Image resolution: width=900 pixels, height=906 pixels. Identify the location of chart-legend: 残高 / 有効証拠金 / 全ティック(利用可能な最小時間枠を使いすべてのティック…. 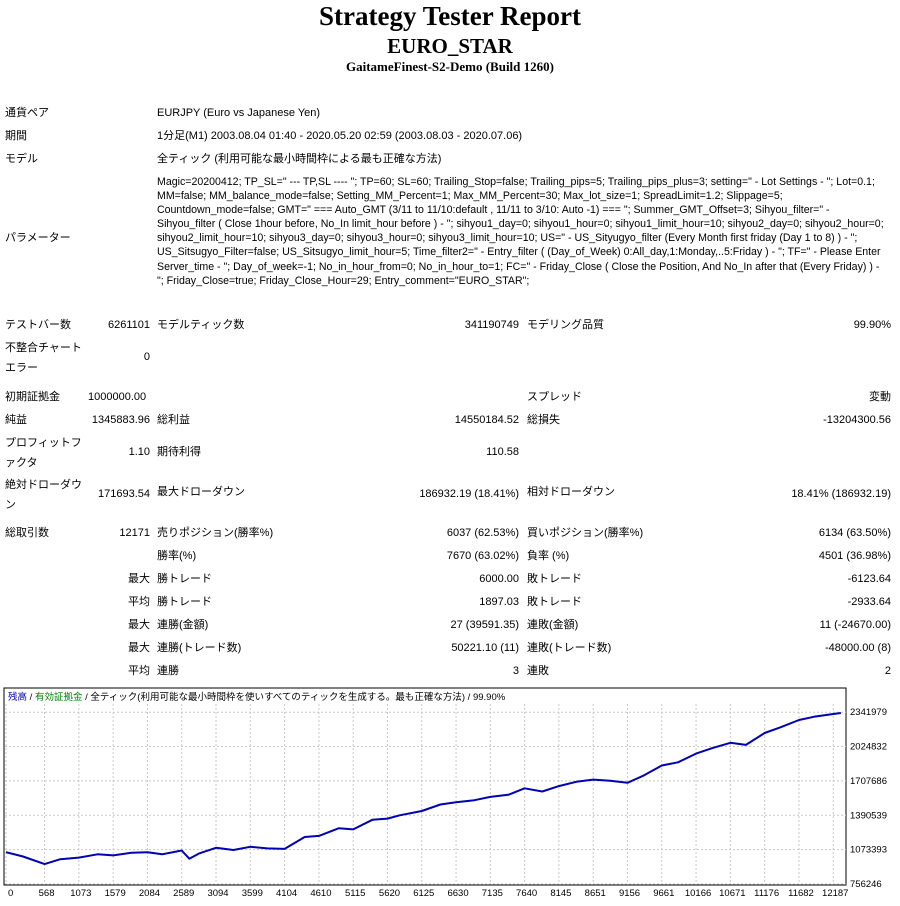
(257, 697).